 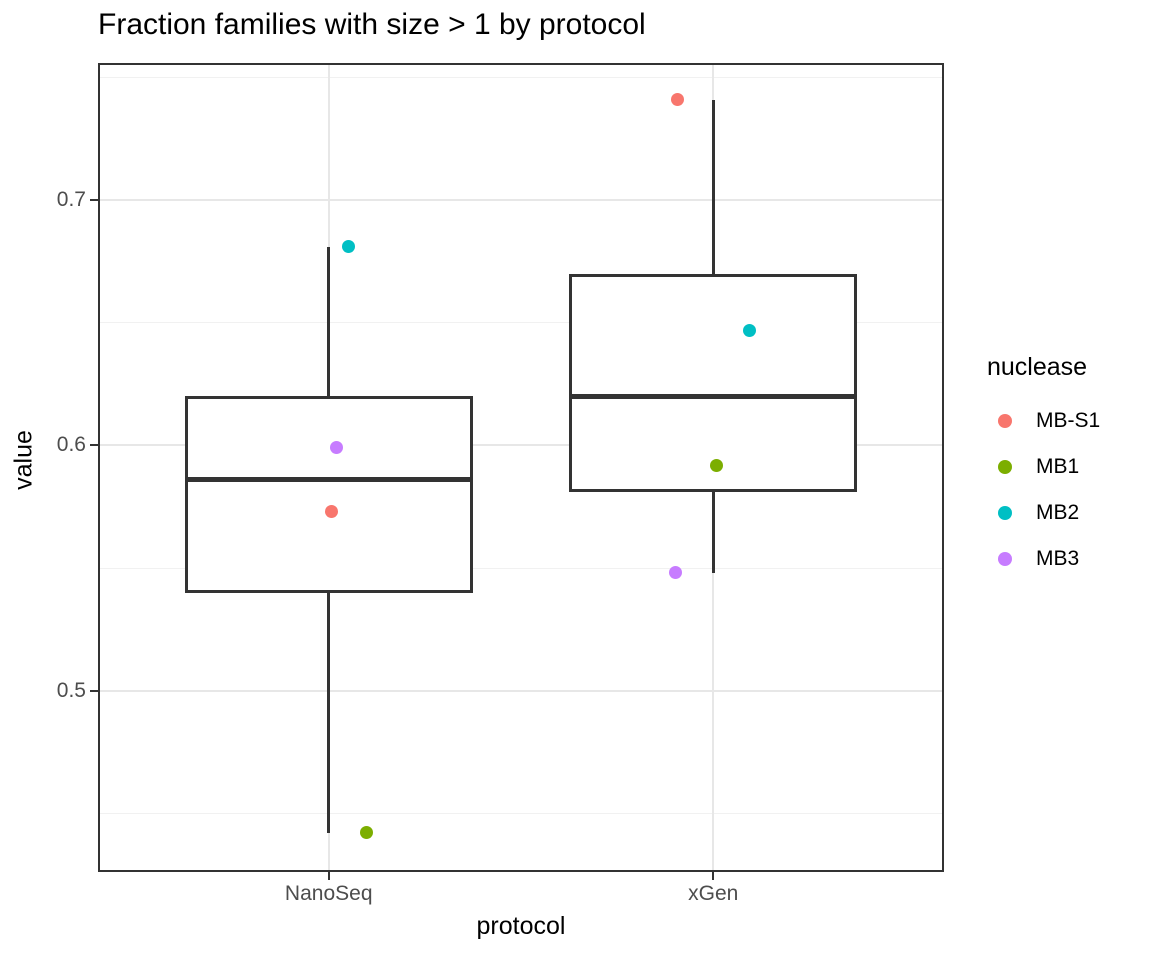 What do you see at coordinates (675, 573) in the screenshot?
I see `data-point-xGen-MB3` at bounding box center [675, 573].